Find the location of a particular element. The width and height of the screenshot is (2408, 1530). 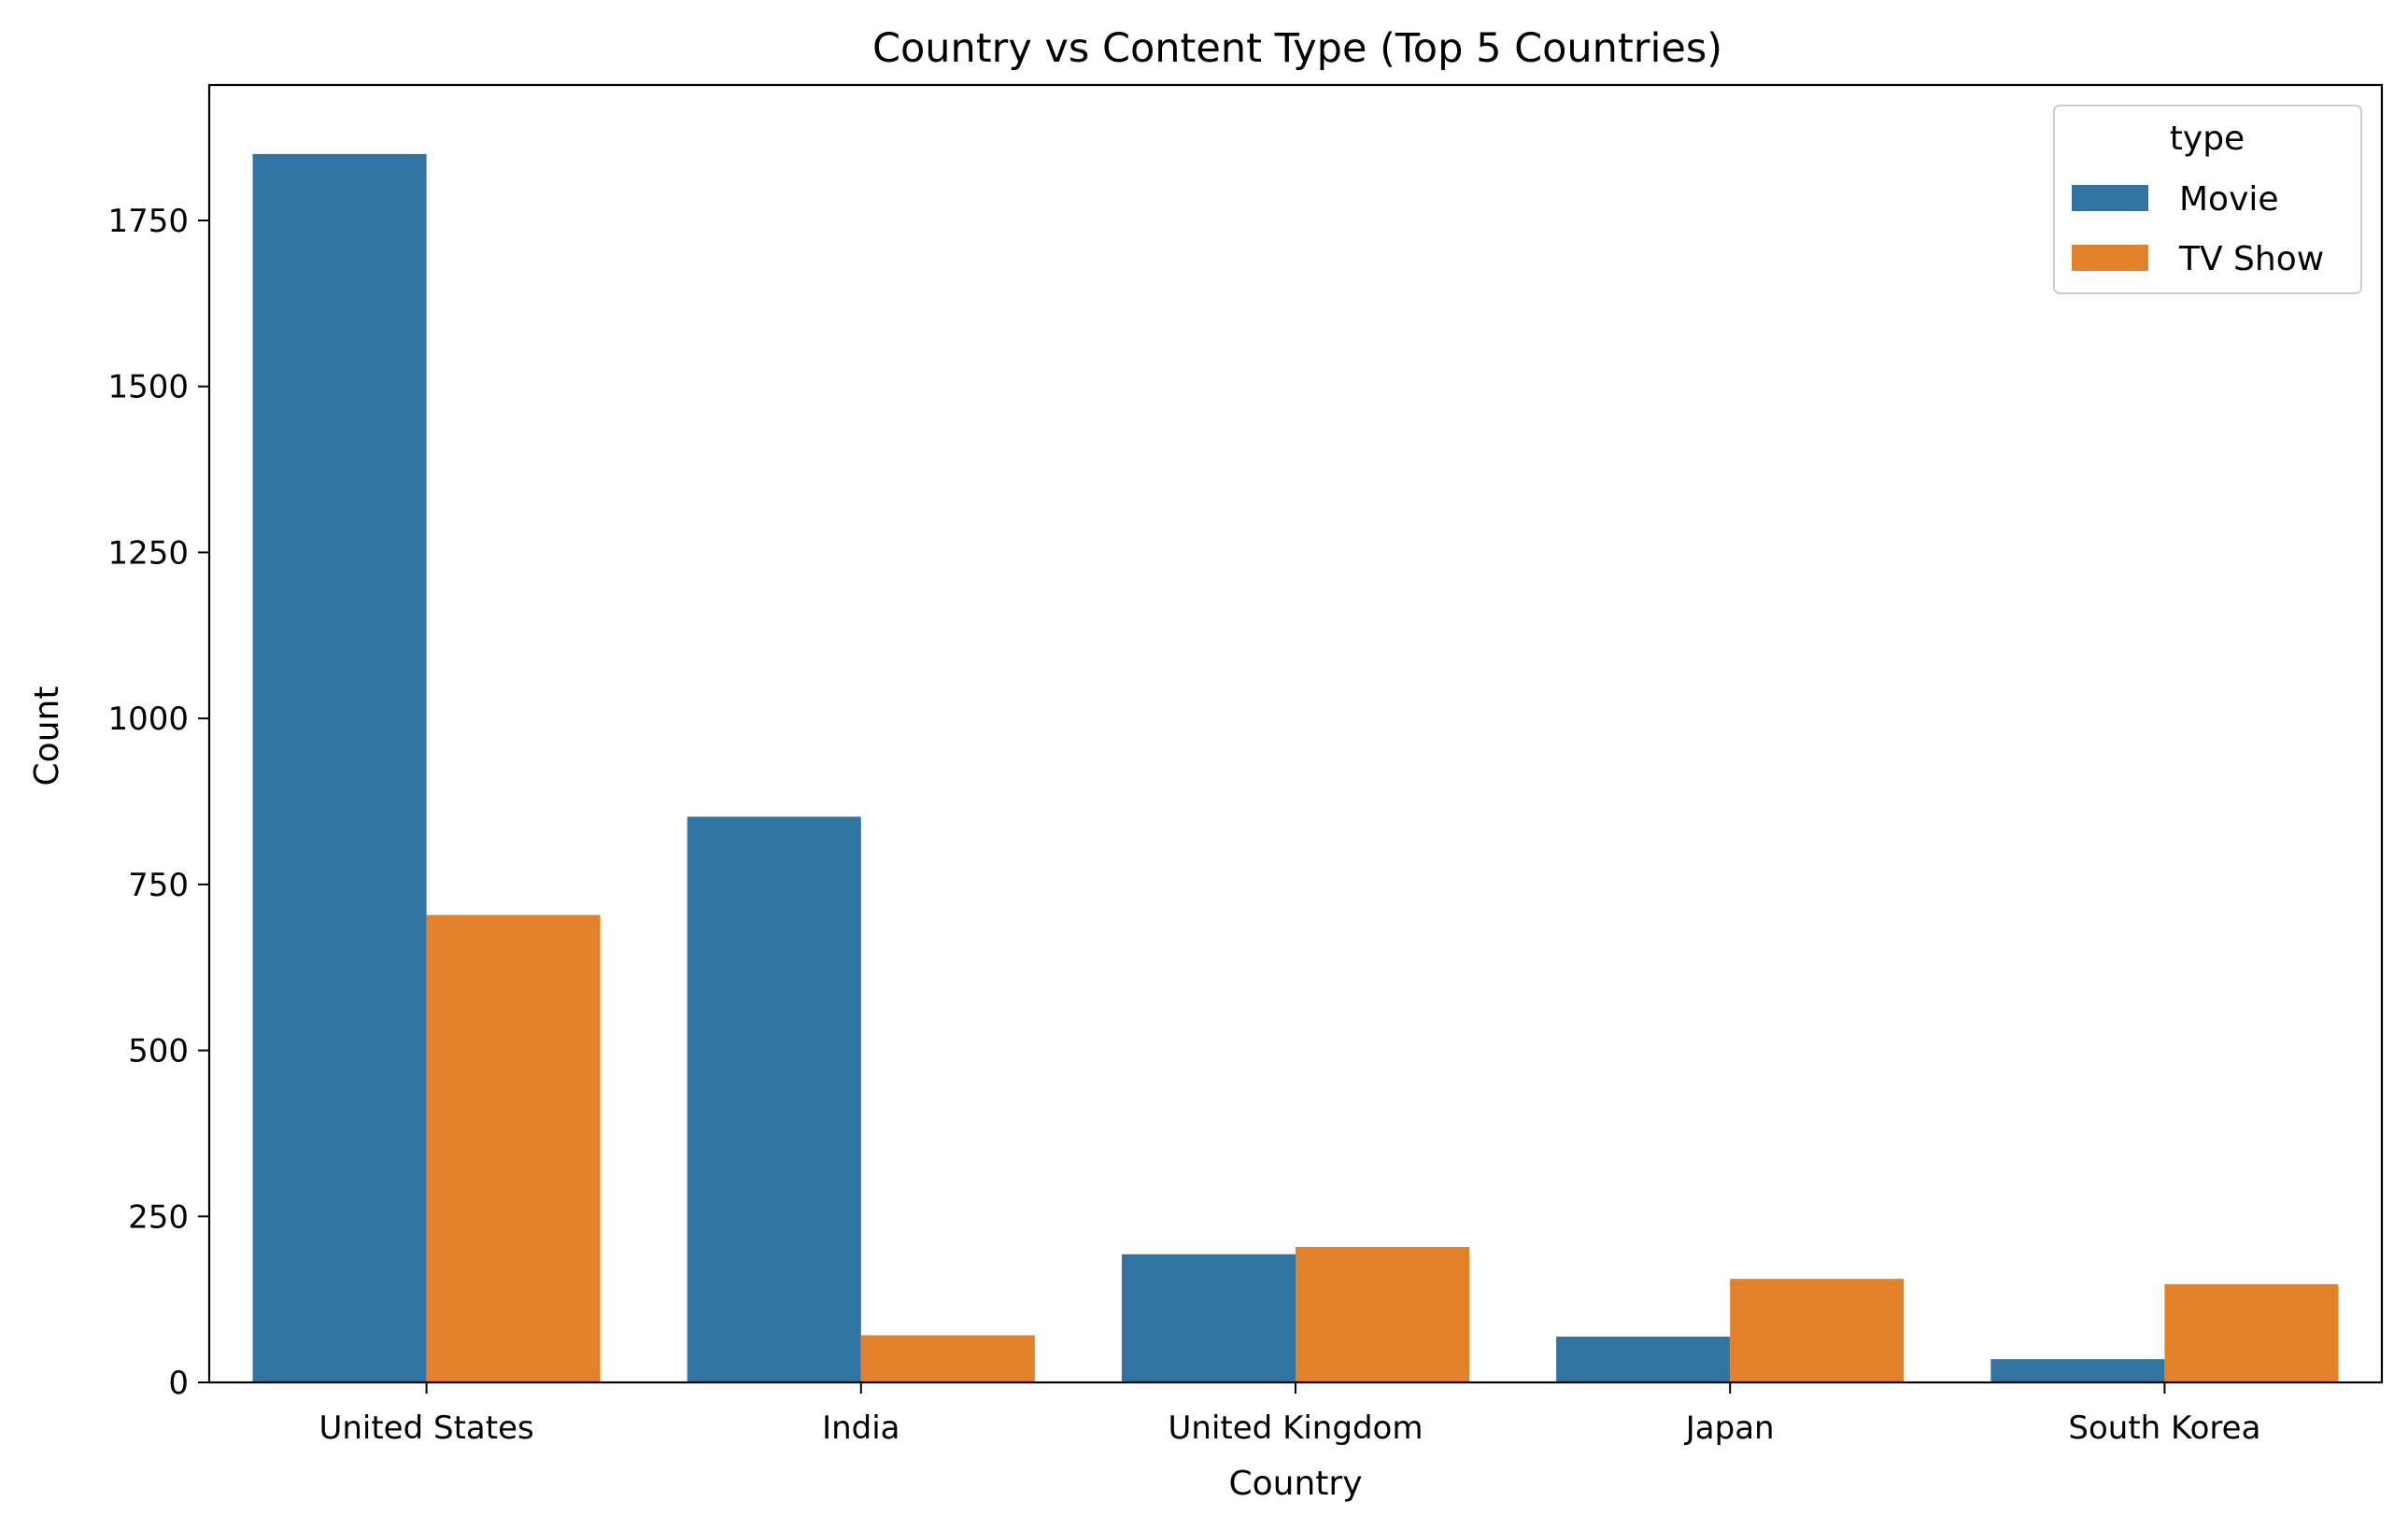

legend: type Movie TV Show is located at coordinates (2207, 199).